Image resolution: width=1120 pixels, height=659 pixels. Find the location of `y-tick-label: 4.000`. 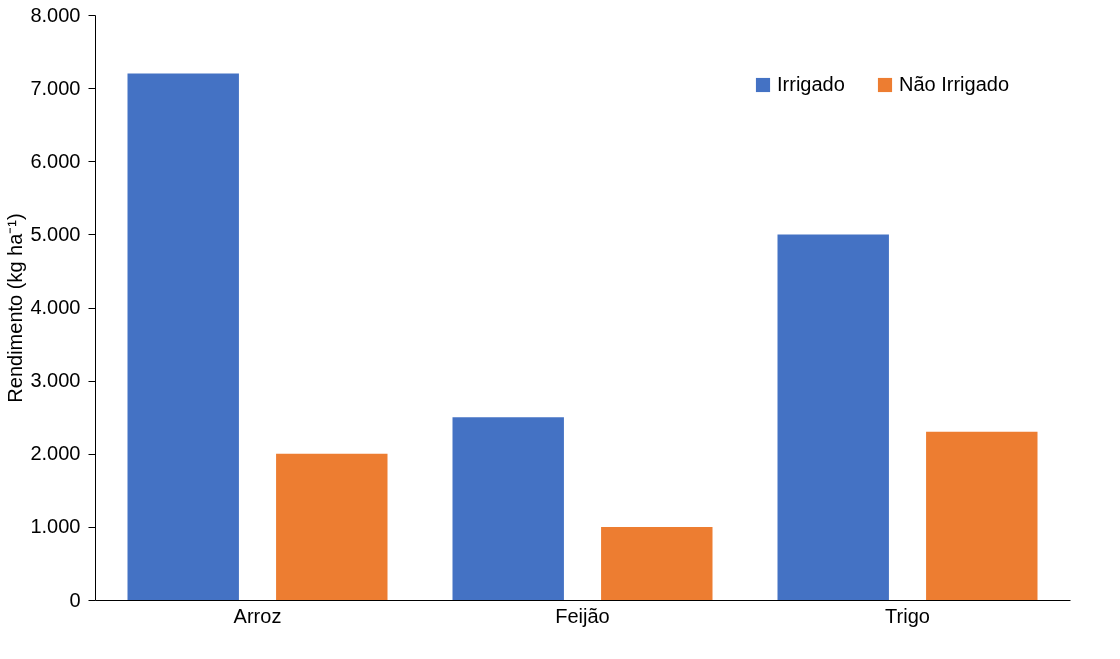

y-tick-label: 4.000 is located at coordinates (55, 307).